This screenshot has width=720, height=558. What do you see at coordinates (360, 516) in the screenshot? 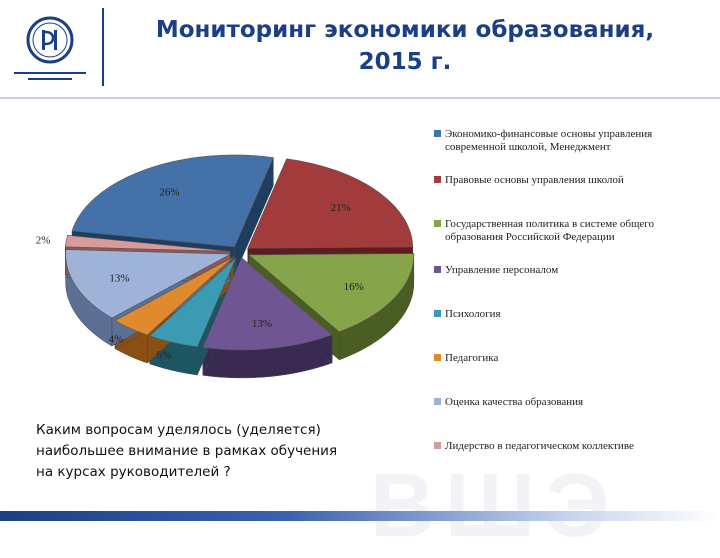
I see `footer-band` at bounding box center [360, 516].